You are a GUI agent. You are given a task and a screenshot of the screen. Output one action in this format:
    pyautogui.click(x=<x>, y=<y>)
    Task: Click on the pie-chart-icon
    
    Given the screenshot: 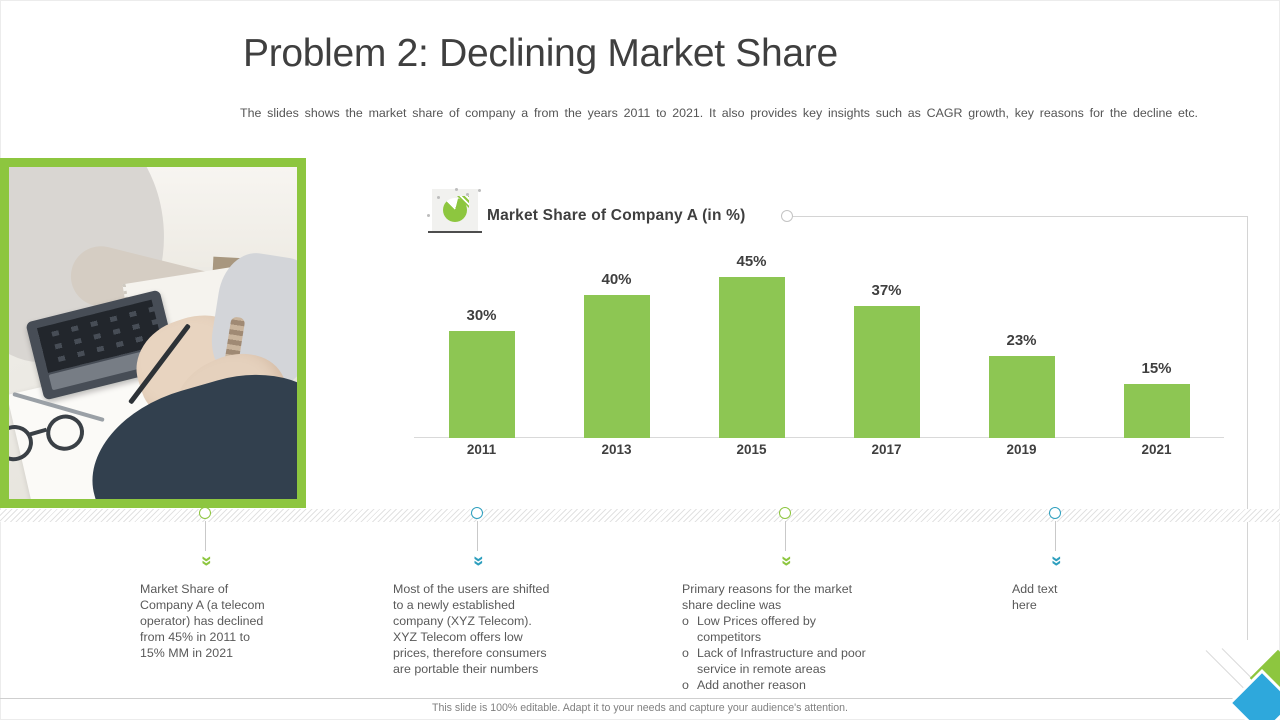 What is the action you would take?
    pyautogui.click(x=455, y=210)
    